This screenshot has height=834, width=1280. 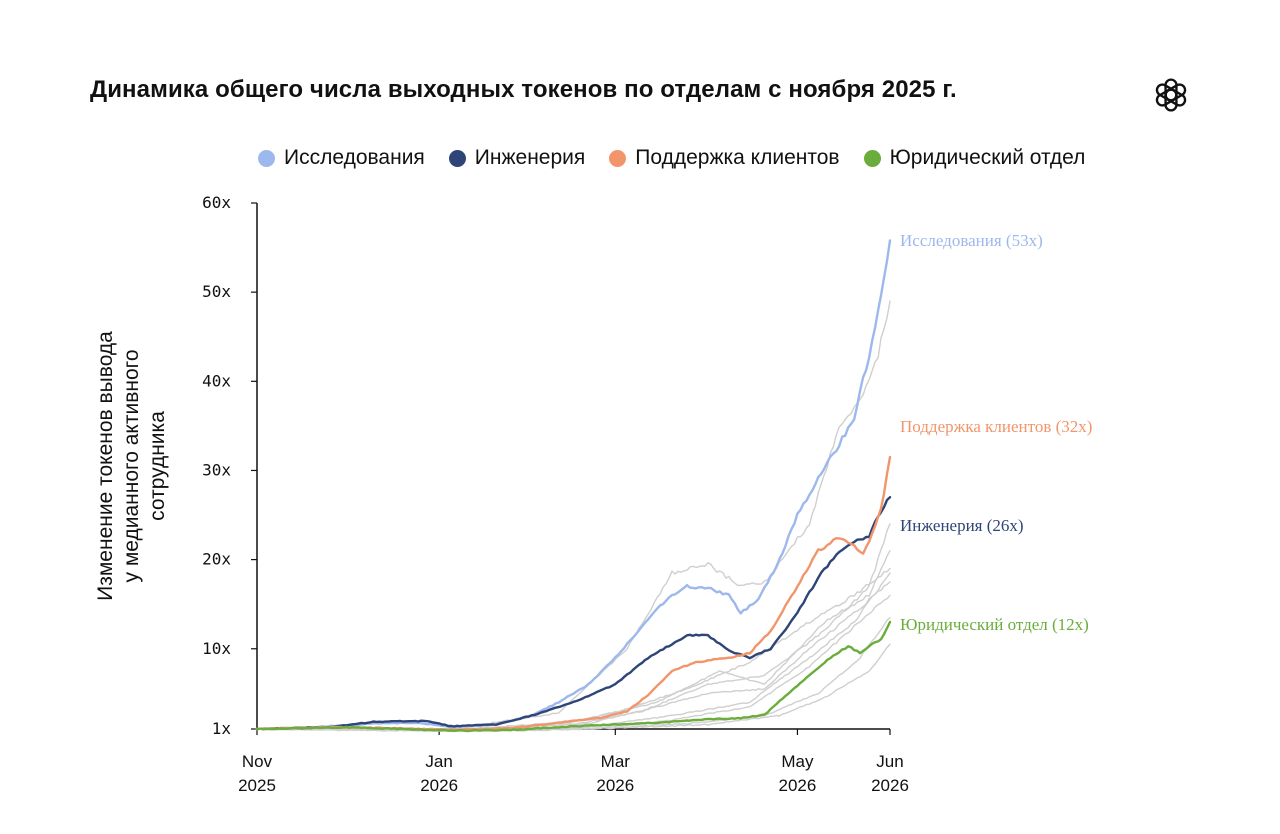 I want to click on legend-item-engineering: Инженерия, so click(x=517, y=158).